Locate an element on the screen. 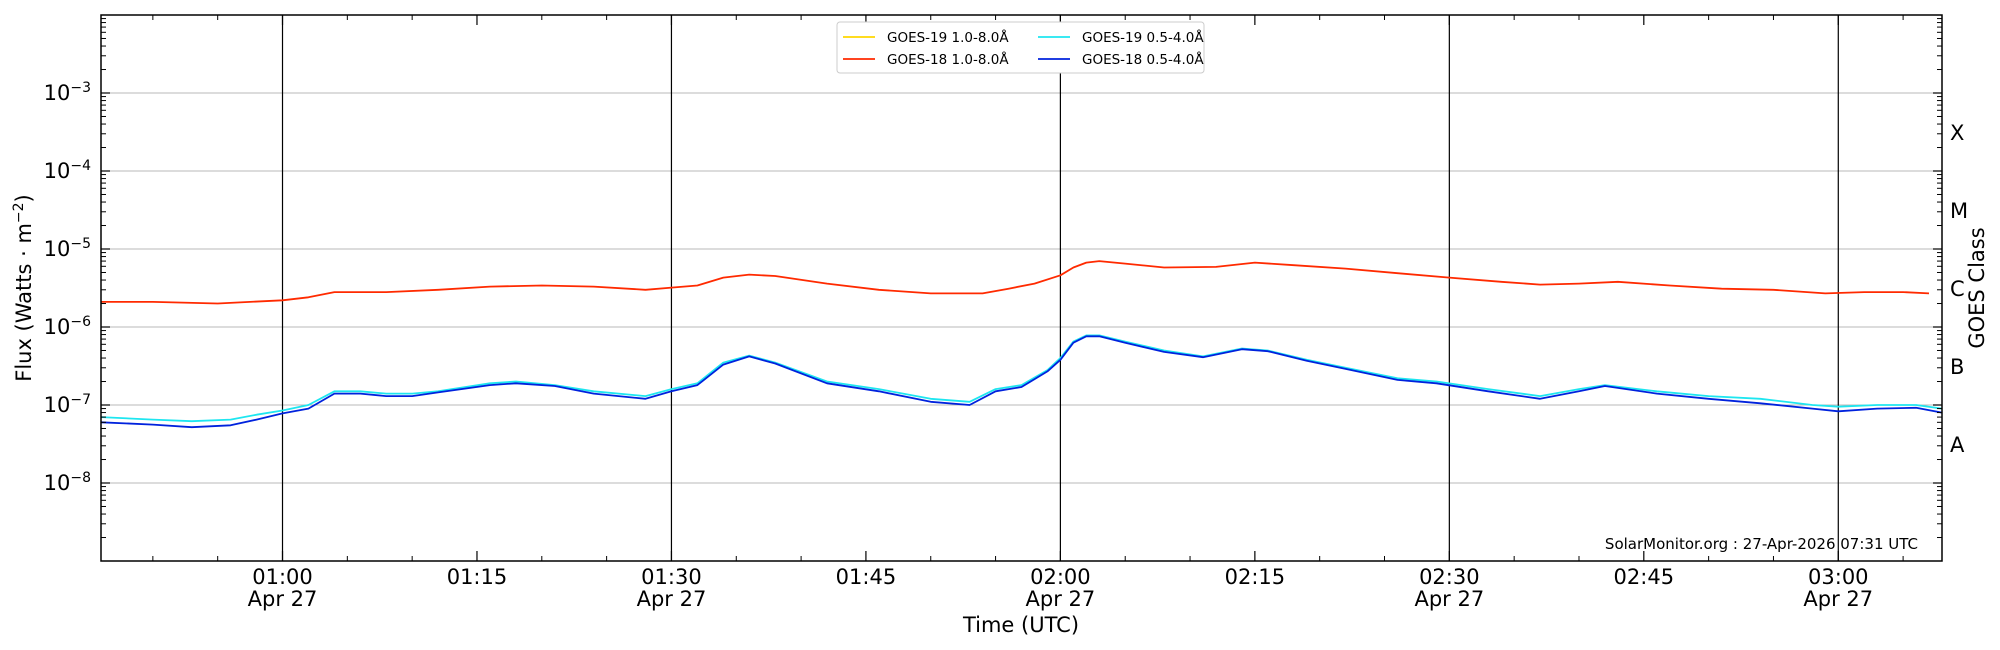 This screenshot has height=650, width=2000. x-tick-label: 02:45 is located at coordinates (1644, 577).